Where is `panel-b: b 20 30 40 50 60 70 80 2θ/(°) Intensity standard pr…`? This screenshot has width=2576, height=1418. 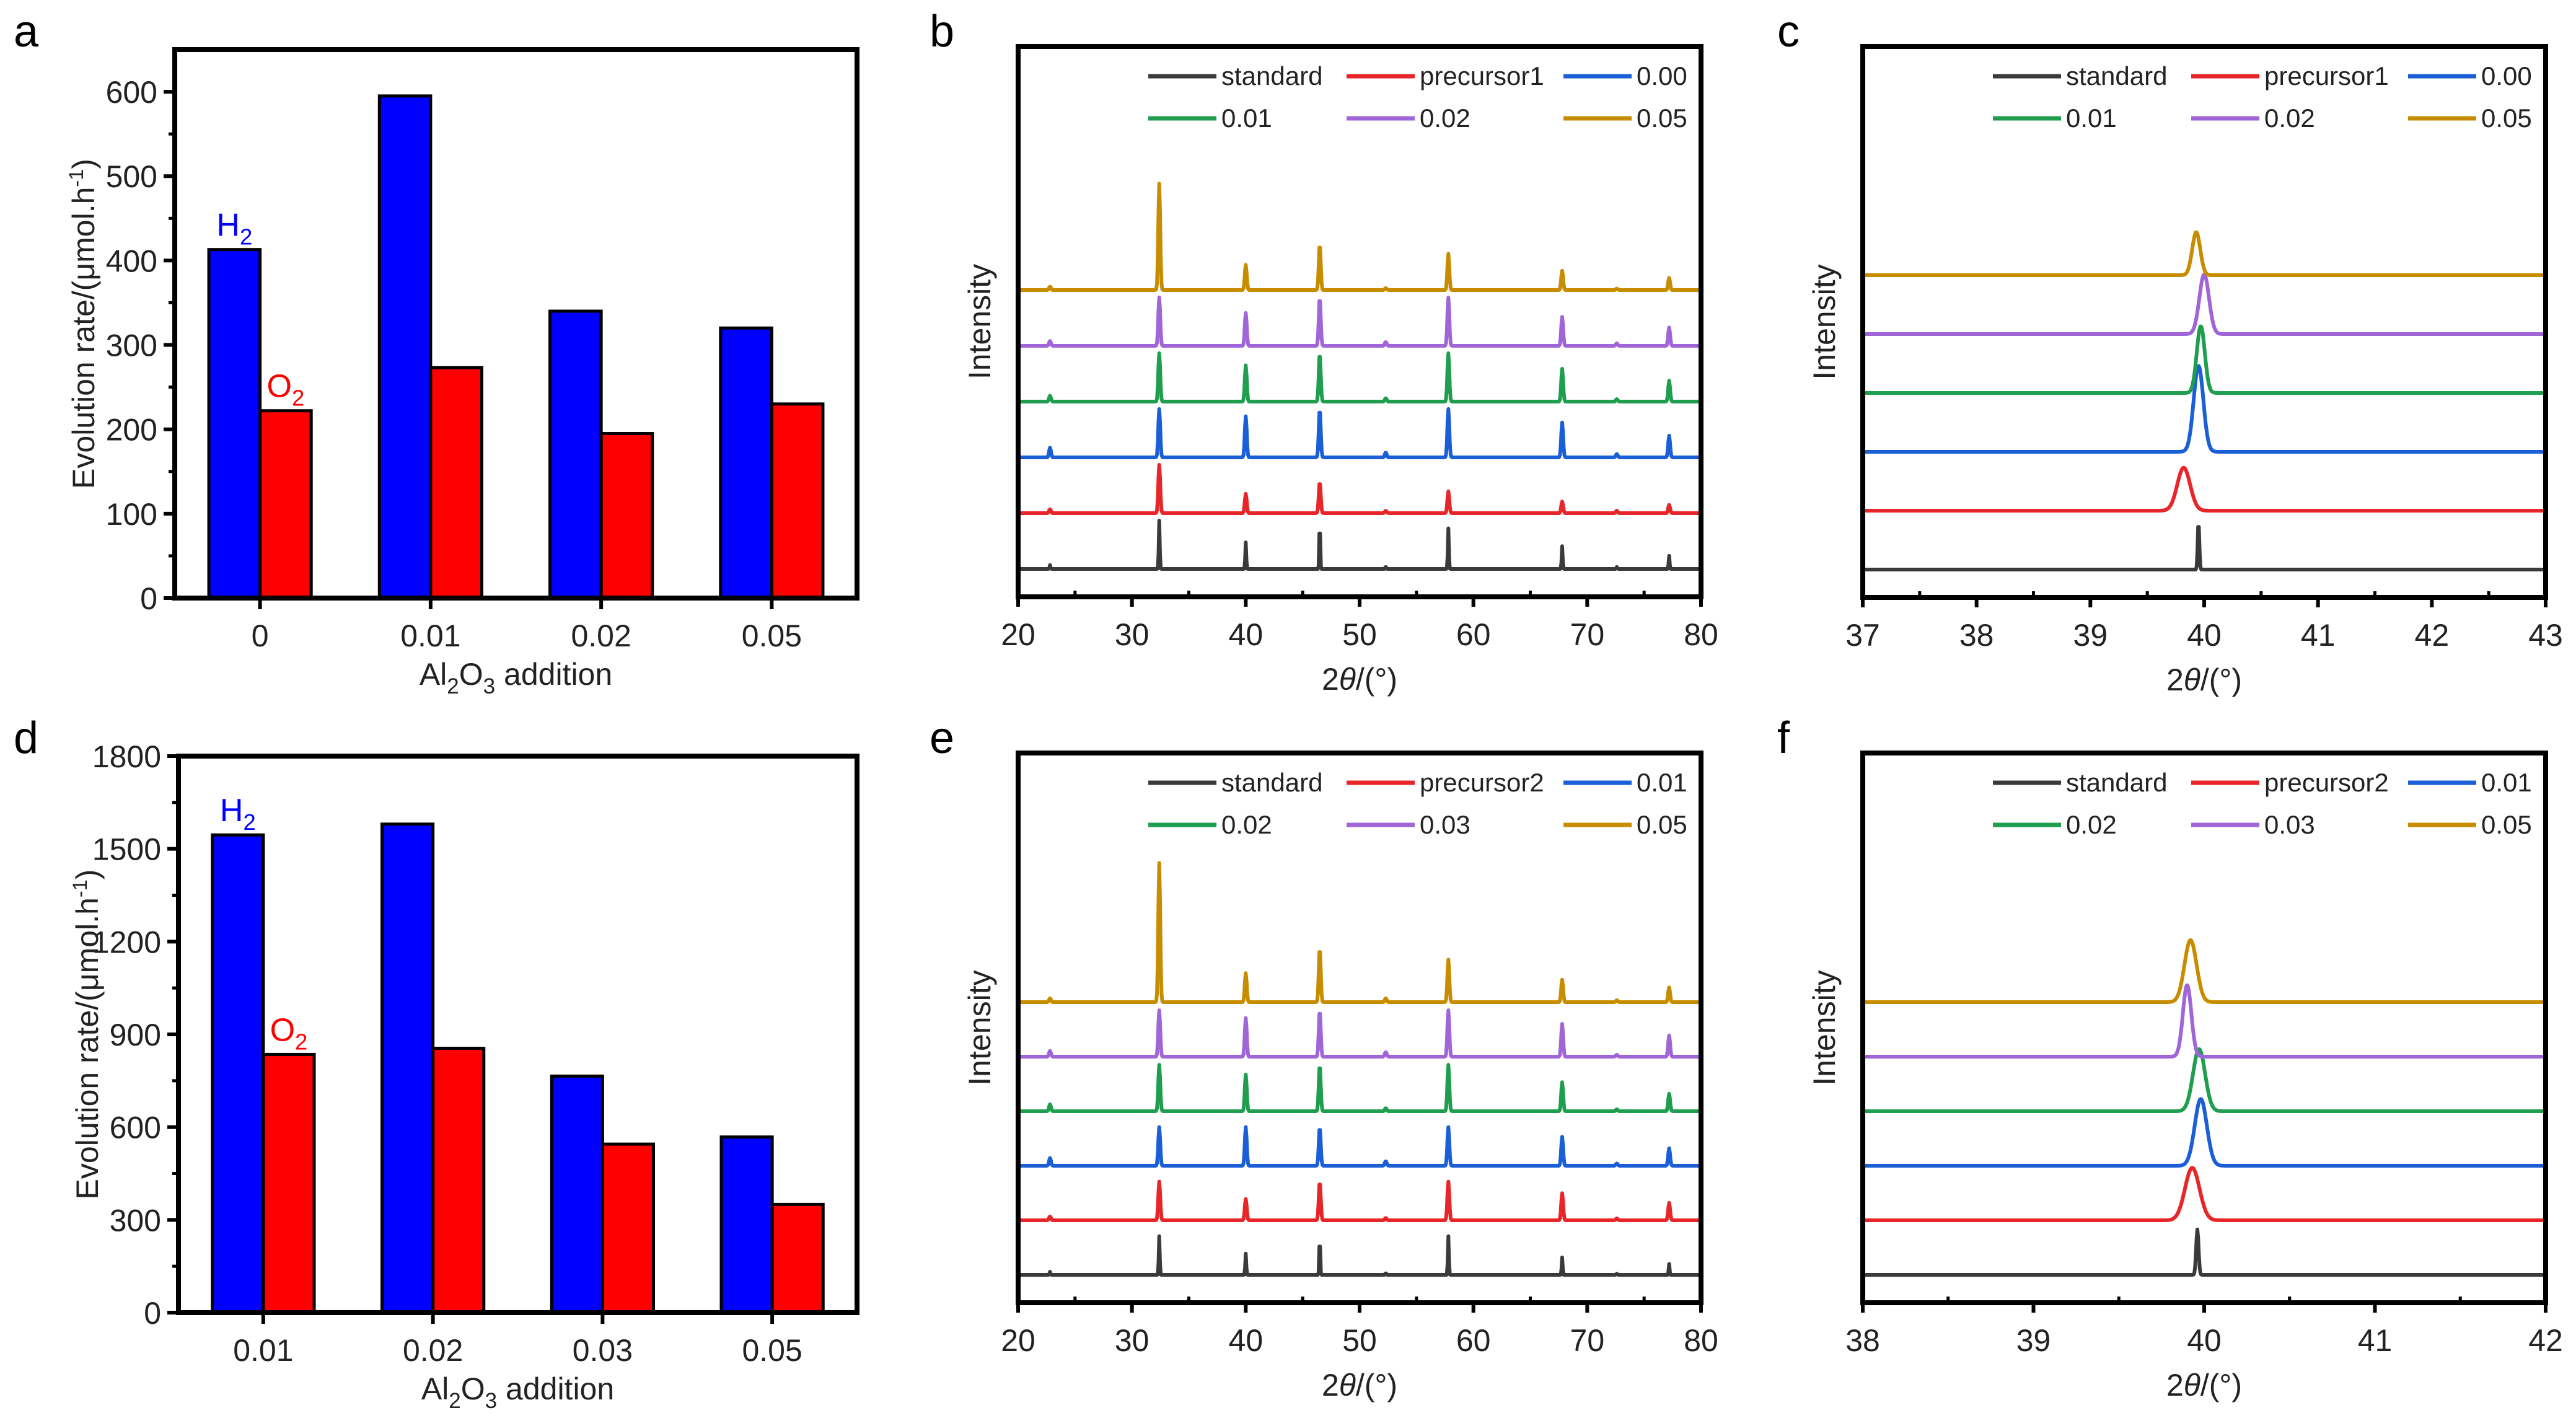 panel-b: b 20 30 40 50 60 70 80 2θ/(°) Intensity standard pr… is located at coordinates (1324, 352).